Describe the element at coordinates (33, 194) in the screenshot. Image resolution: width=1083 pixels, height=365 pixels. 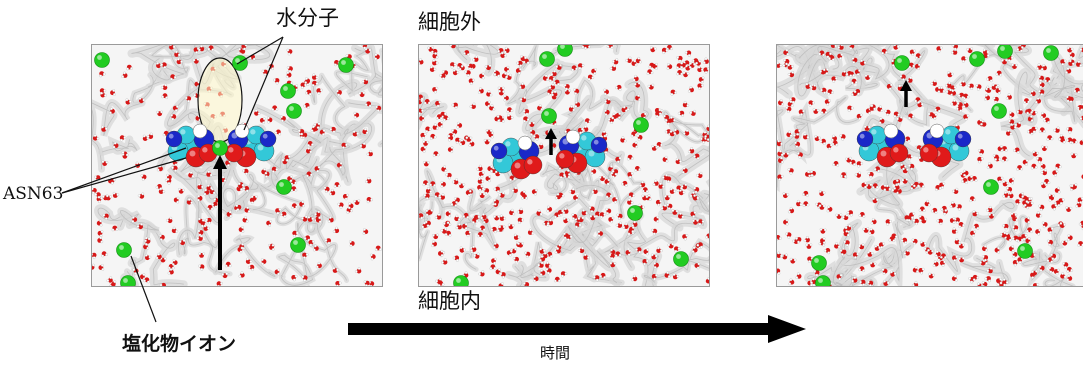
I see `asn63-label: ASN63` at that location.